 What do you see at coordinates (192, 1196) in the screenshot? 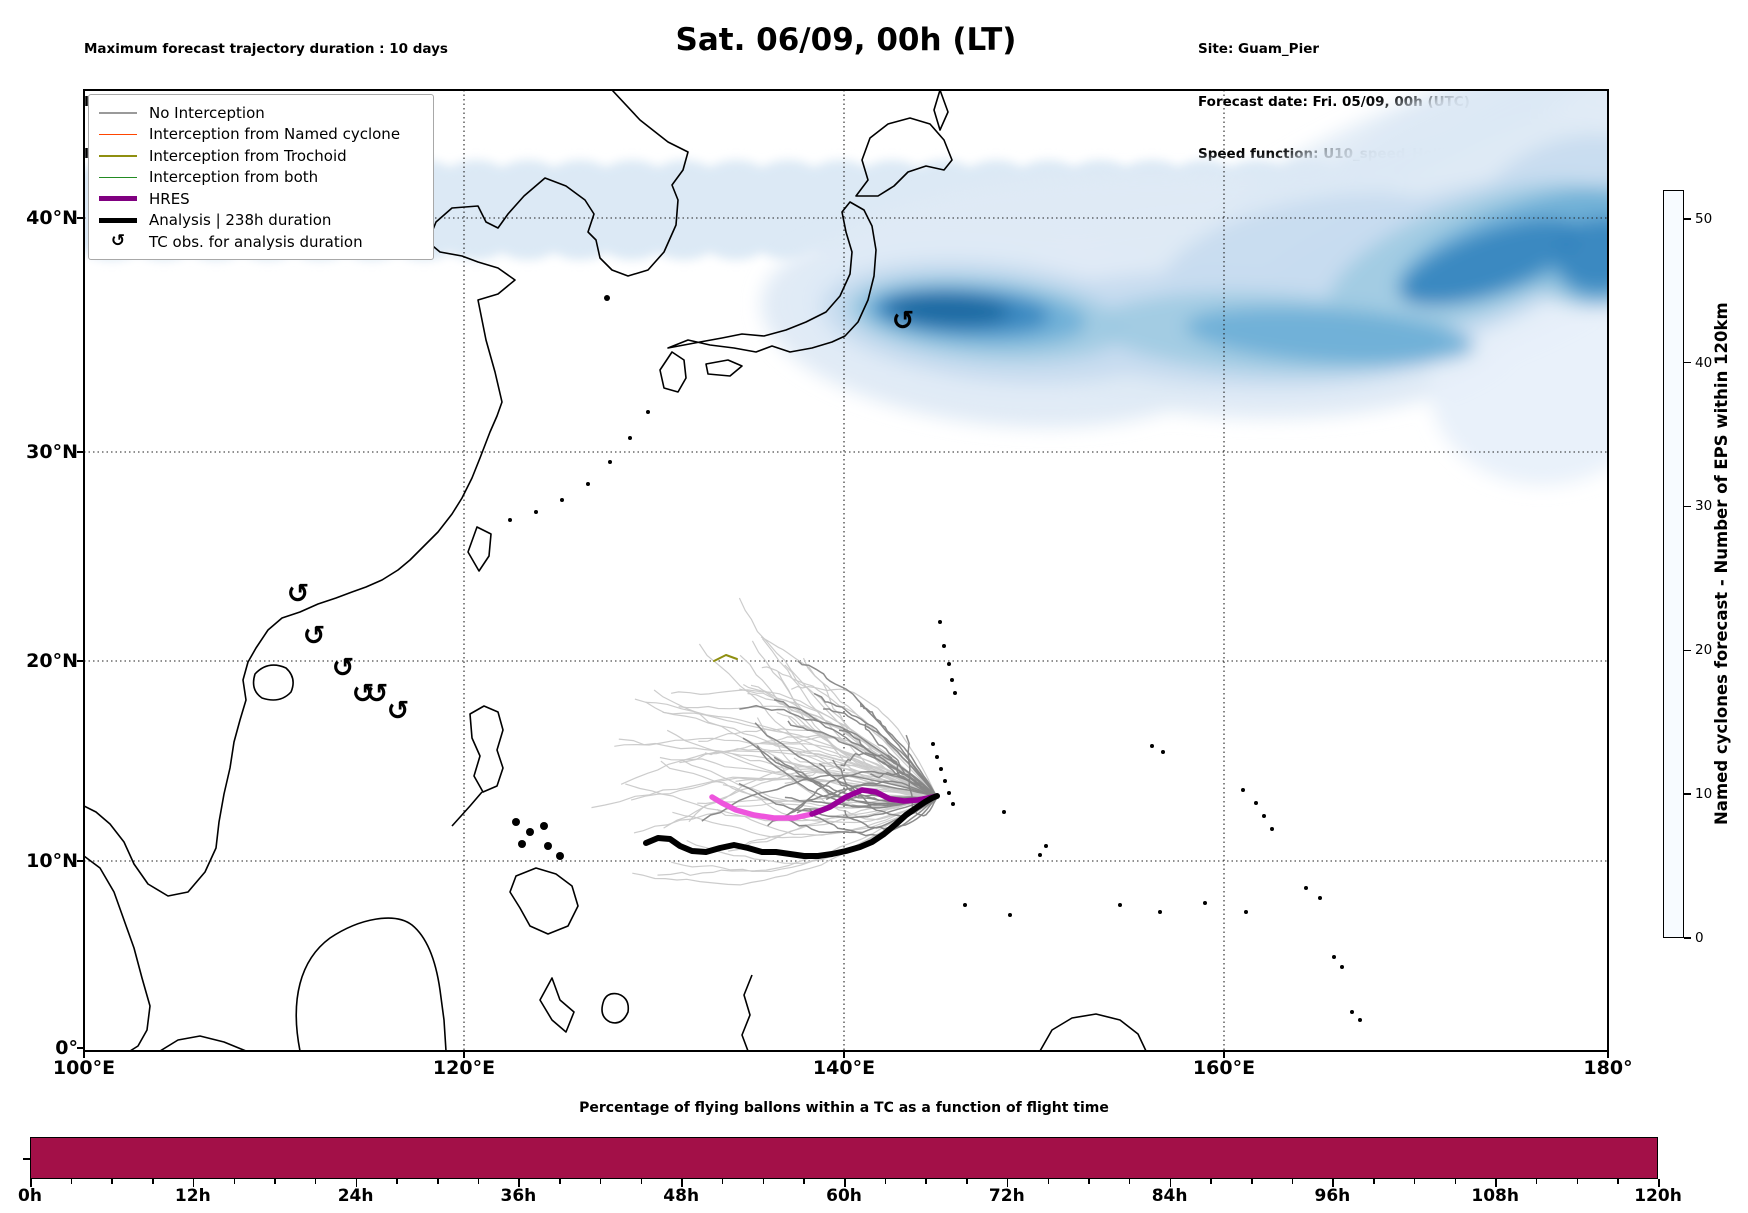
I see `bottom-axis-tick-label: 12h` at bounding box center [192, 1196].